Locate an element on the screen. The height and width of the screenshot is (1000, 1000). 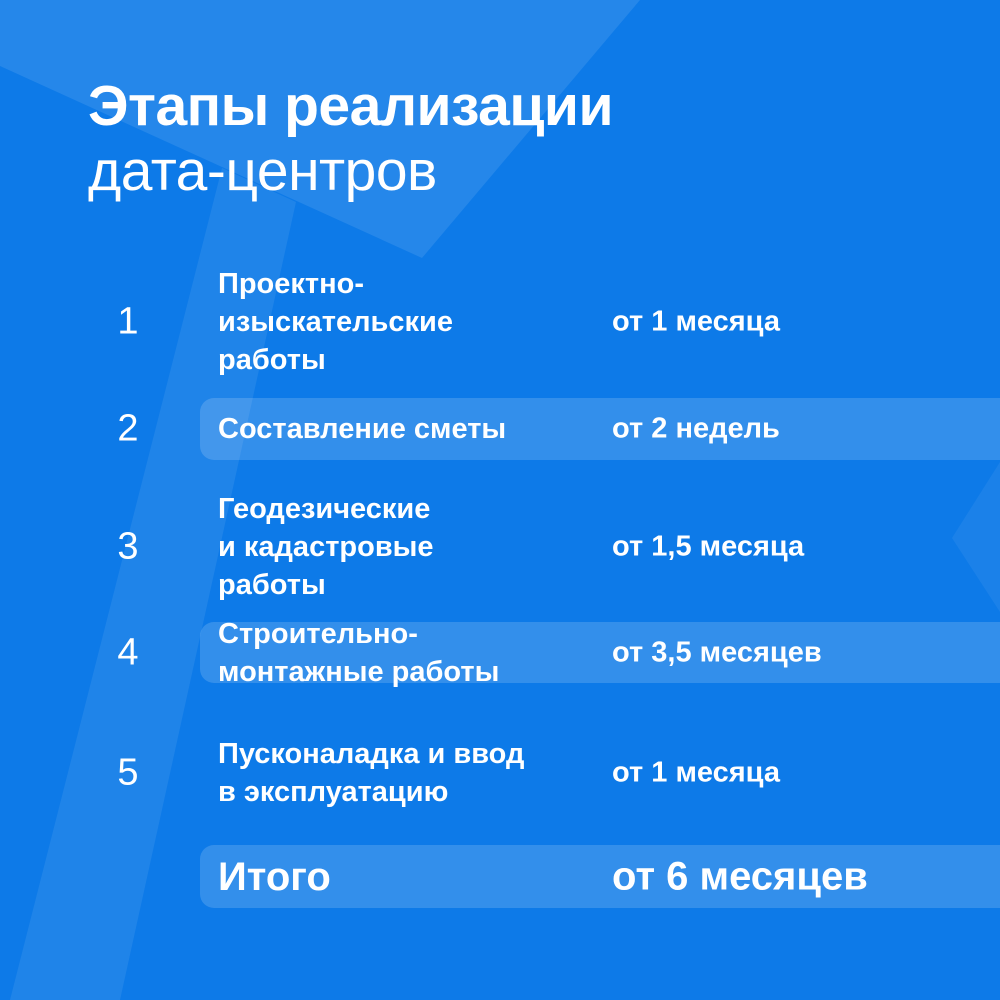
stage-name: Геодезические и кадастровые работы is located at coordinates (326, 547).